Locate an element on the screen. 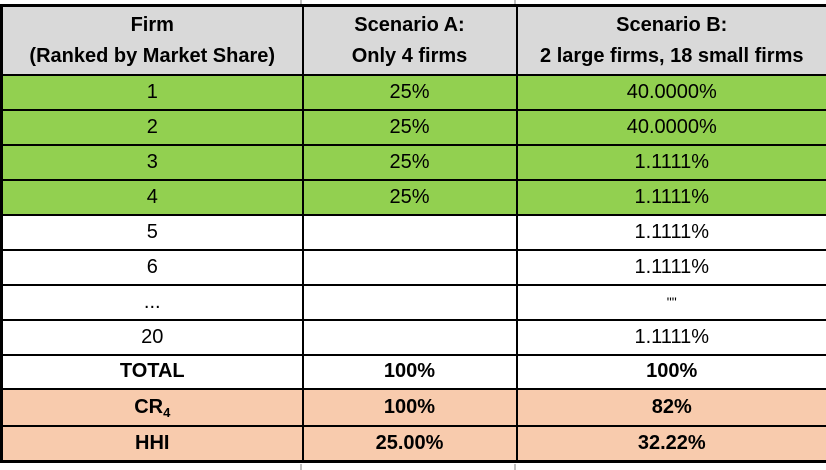  header-firm-line2: (Ranked by Market Share) is located at coordinates (152, 55).